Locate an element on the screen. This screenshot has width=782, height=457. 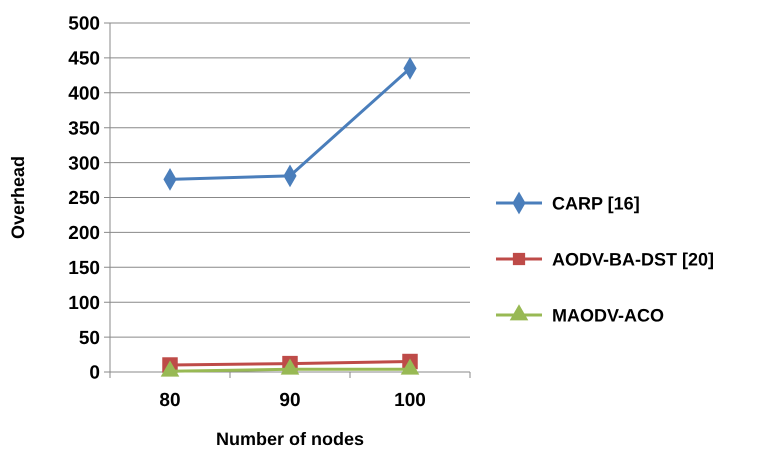
y-tick-label: 100 is located at coordinates (84, 303).